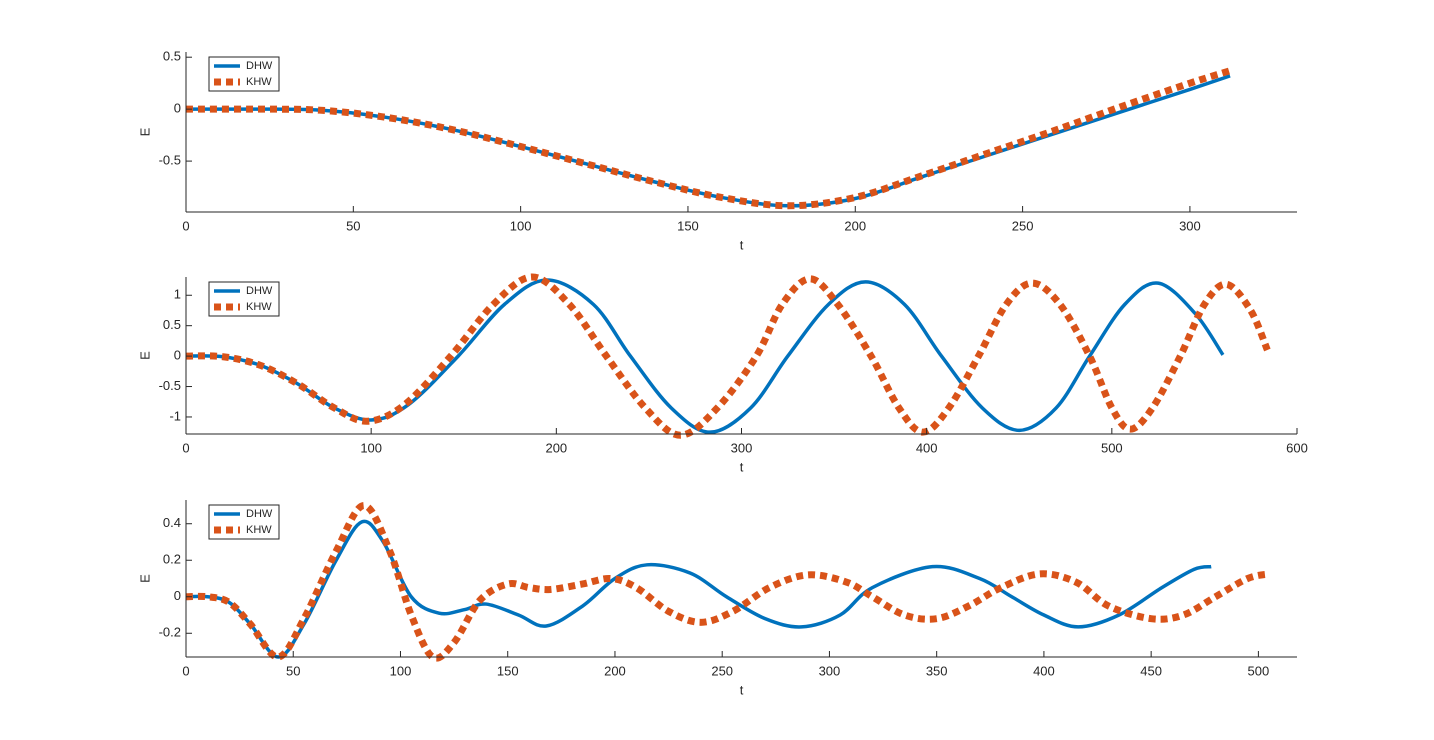 The image size is (1434, 740). Describe the element at coordinates (1151, 670) in the screenshot. I see `x-tick-label: 450` at that location.